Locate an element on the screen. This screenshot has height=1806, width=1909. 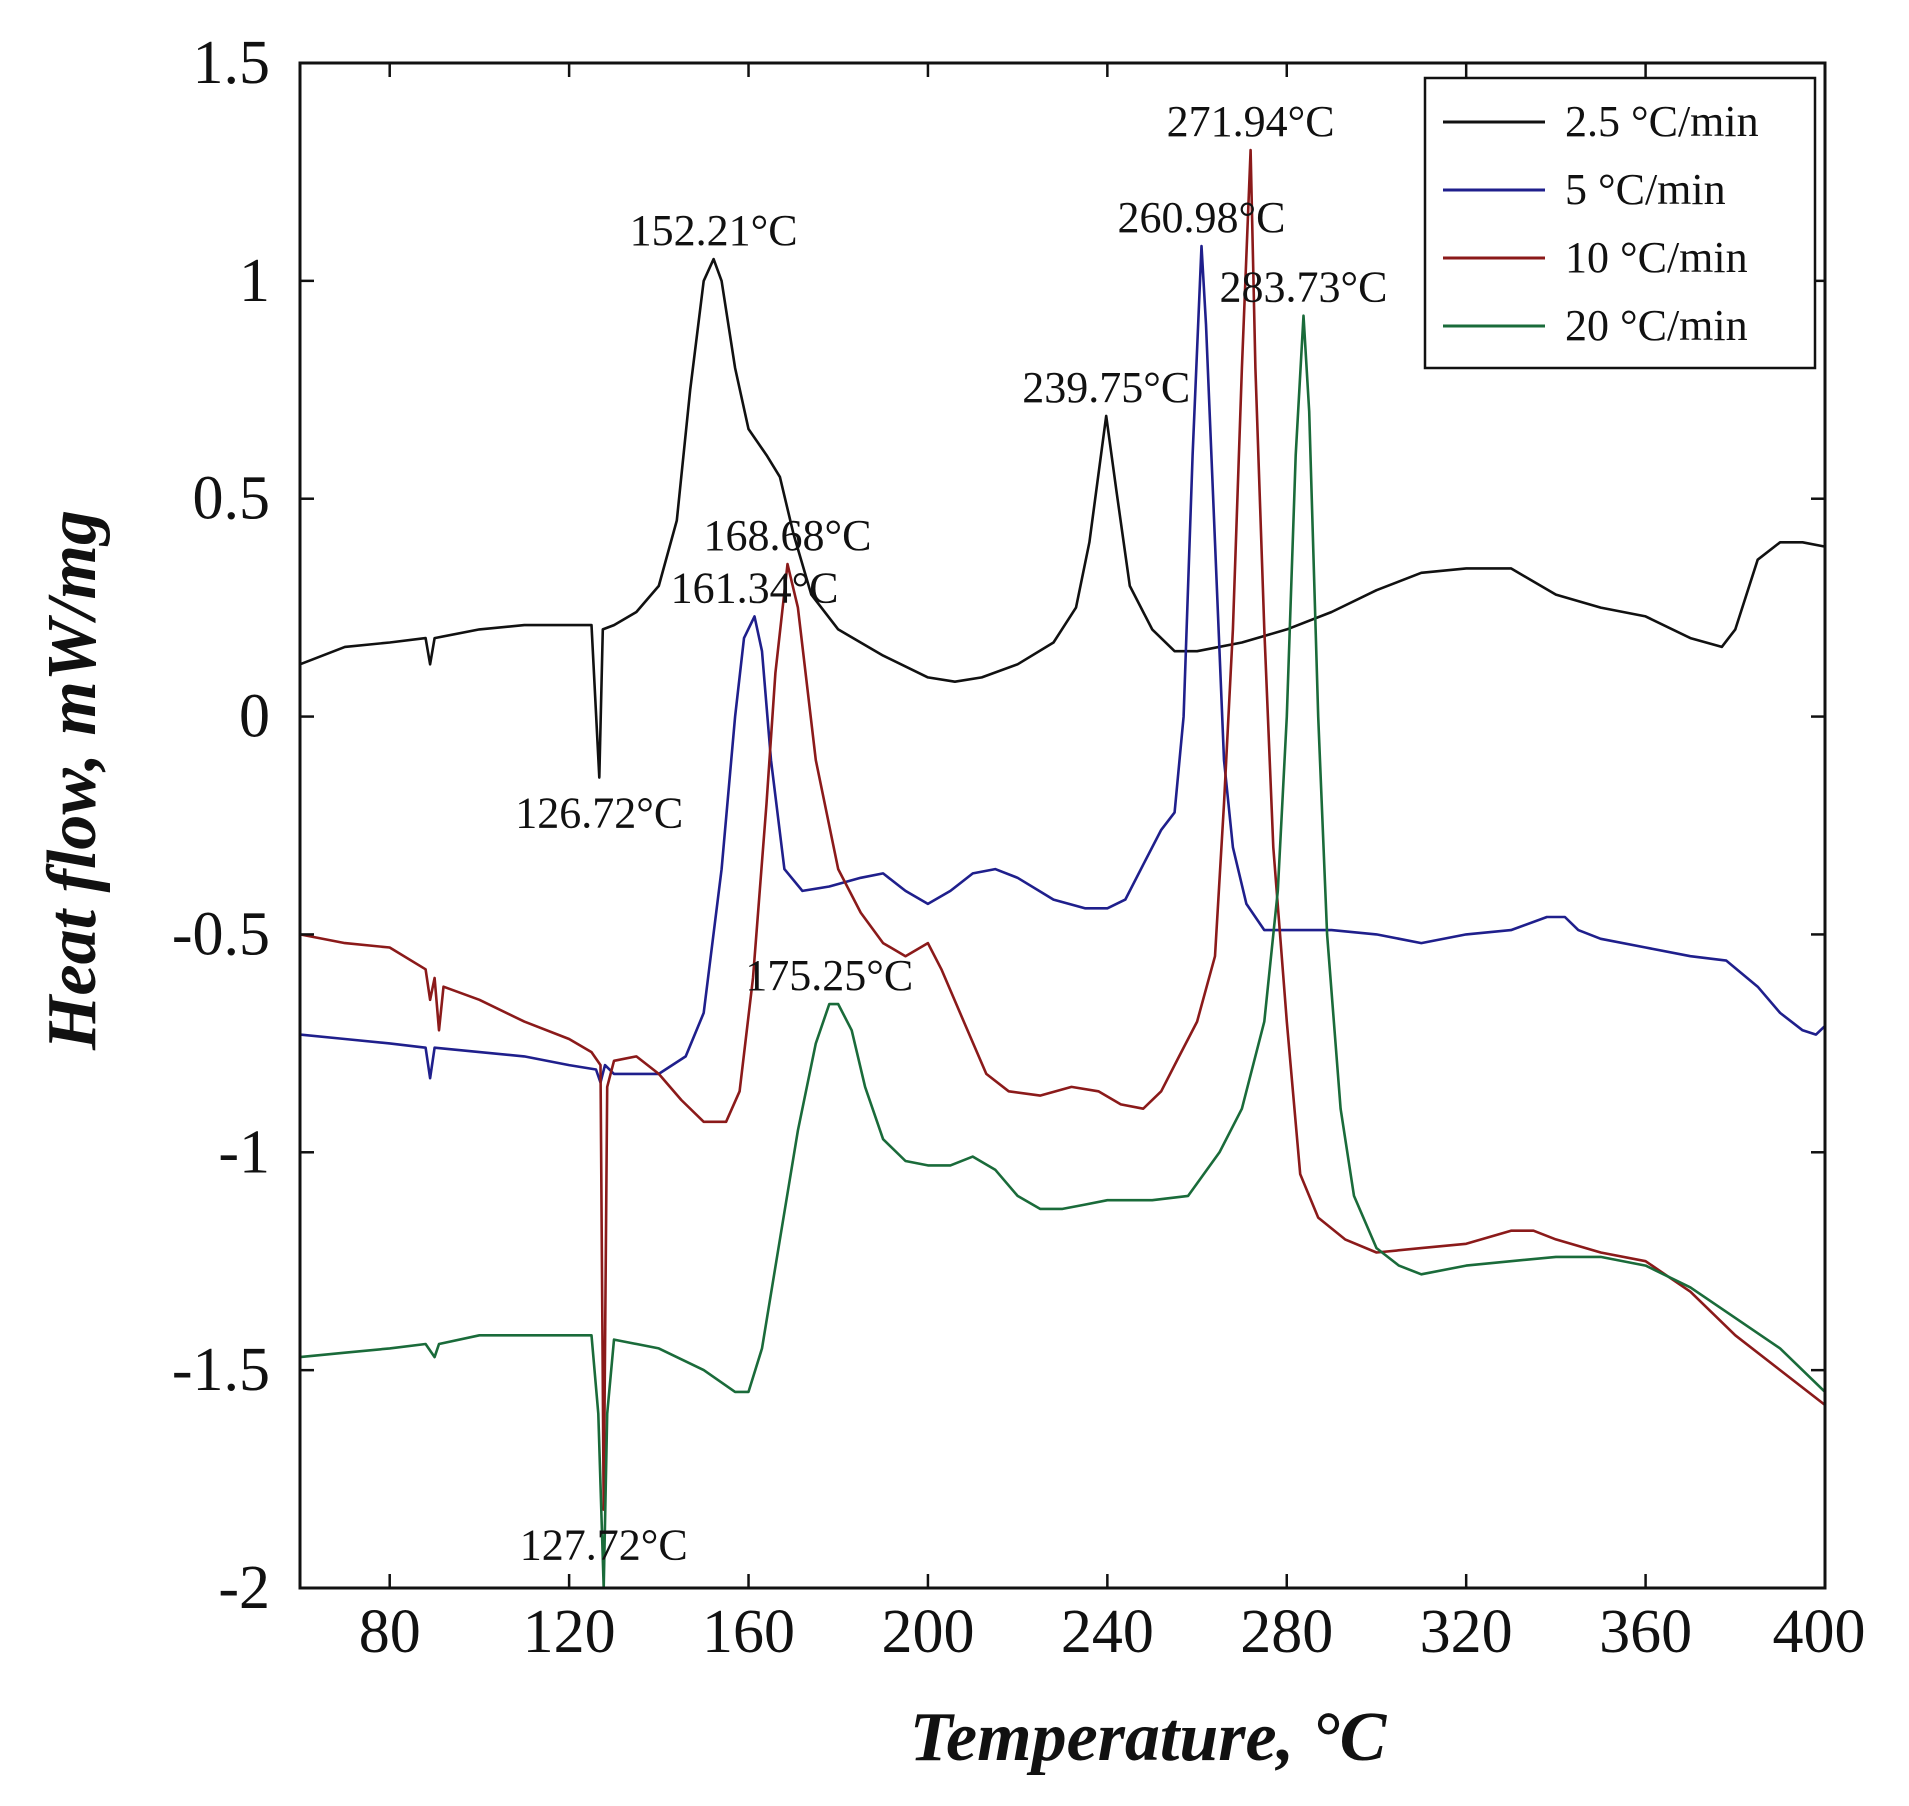
peak-annotation: 271.94°C is located at coordinates (1251, 121).